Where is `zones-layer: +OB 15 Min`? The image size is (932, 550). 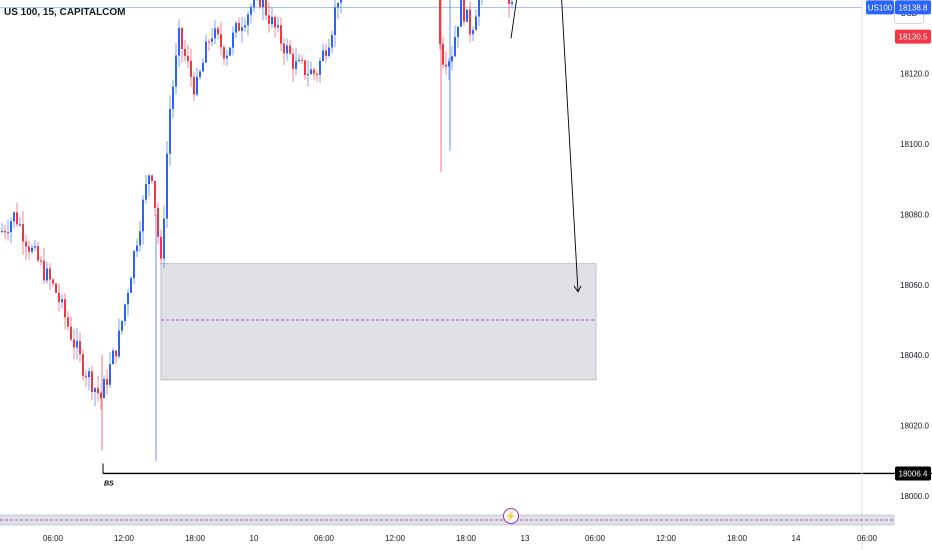
zones-layer: +OB 15 Min is located at coordinates (378, 322).